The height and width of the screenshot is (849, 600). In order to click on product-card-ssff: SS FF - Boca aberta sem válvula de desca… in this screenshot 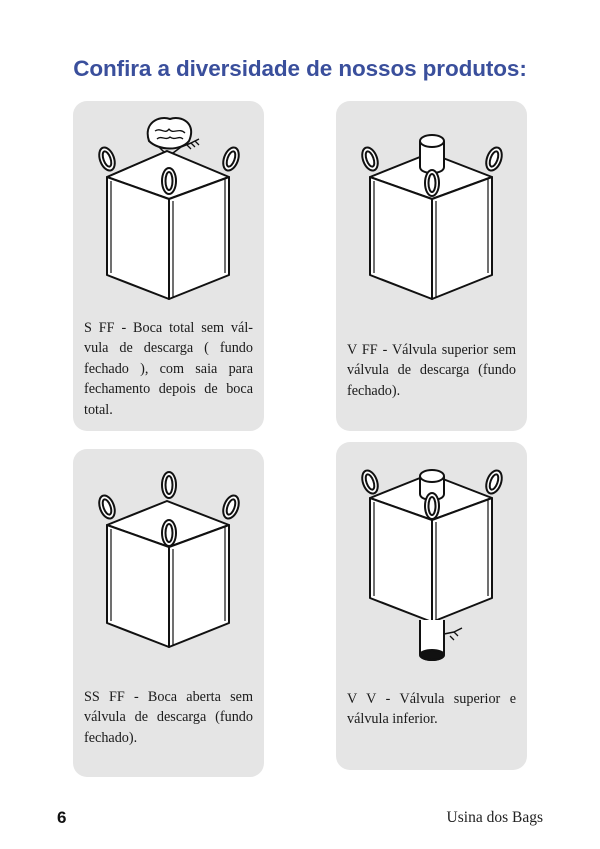, I will do `click(168, 613)`.